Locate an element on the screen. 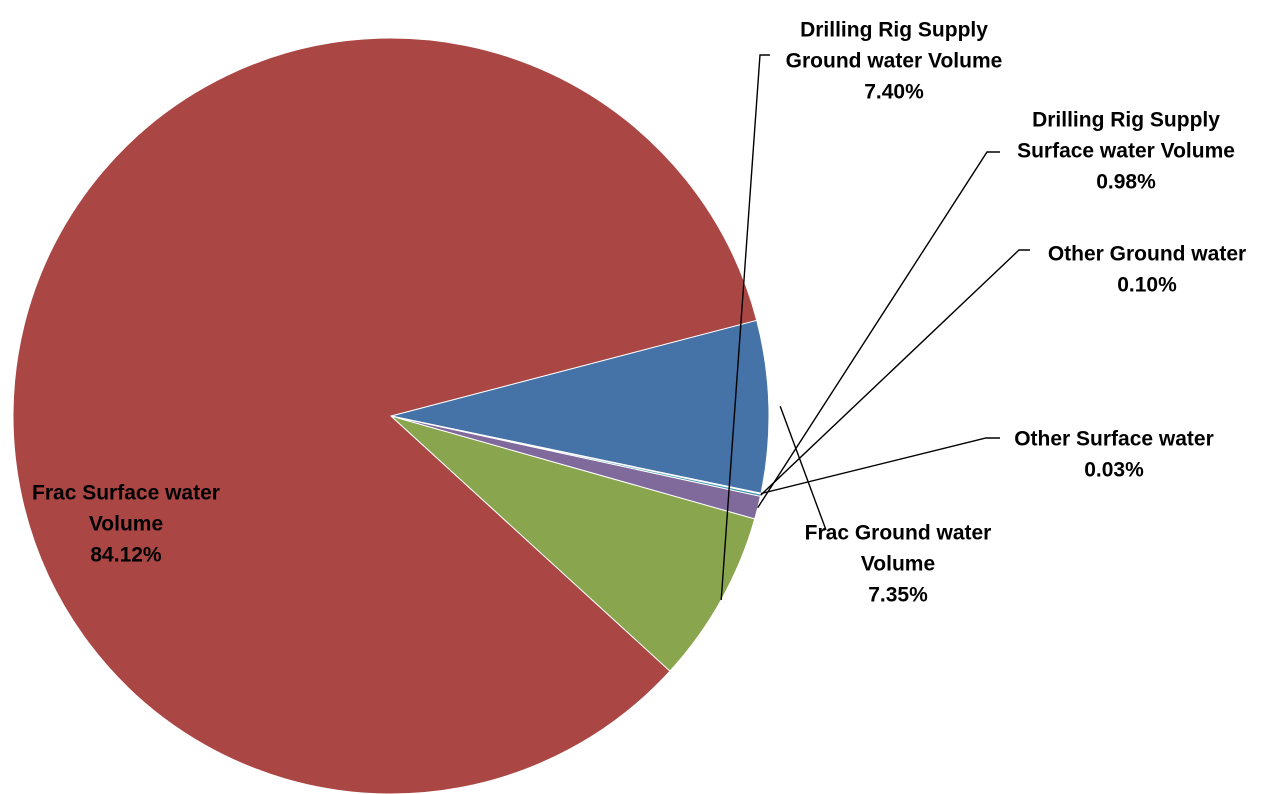  slice-category-label: Frac Ground water is located at coordinates (898, 532).